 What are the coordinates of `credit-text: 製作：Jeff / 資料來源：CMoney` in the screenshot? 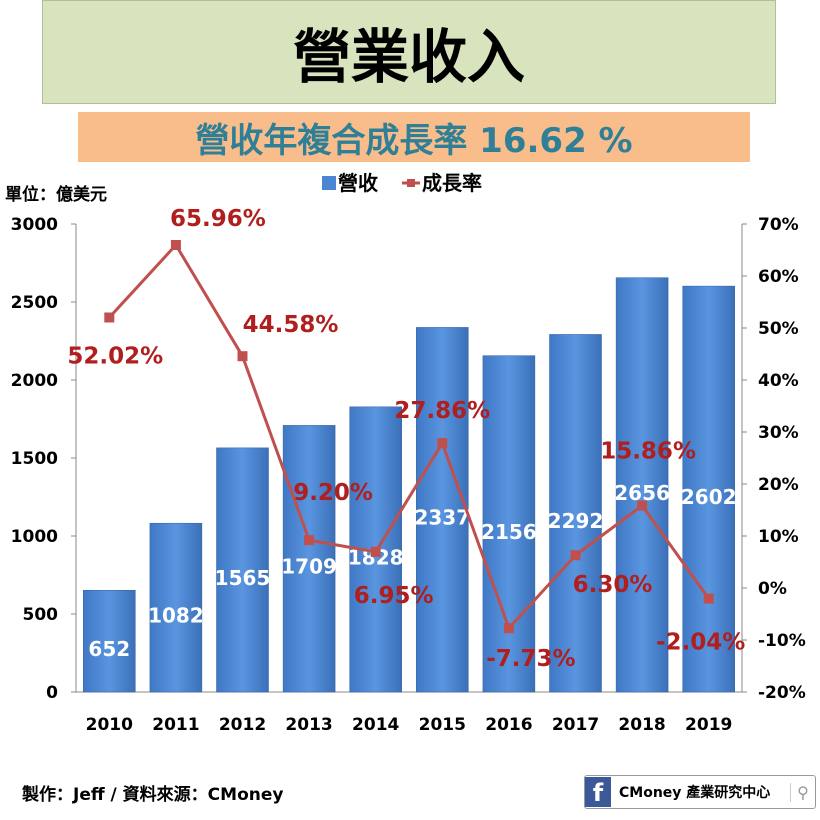 It's located at (153, 795).